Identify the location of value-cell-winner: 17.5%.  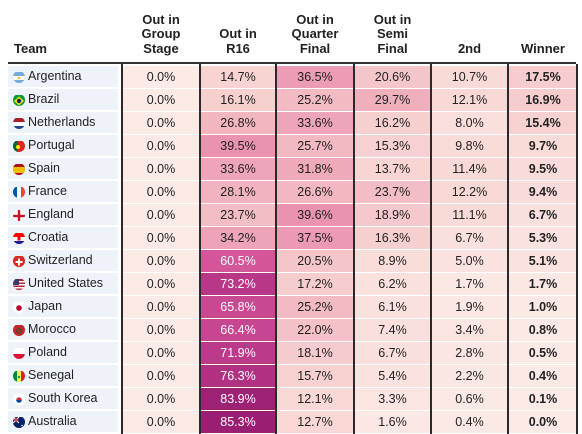
(543, 76).